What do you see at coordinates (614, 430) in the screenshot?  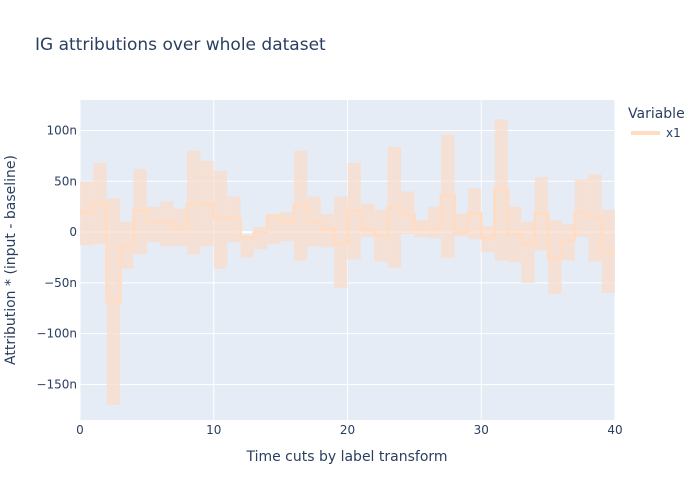 I see `x-tick-label: 40` at bounding box center [614, 430].